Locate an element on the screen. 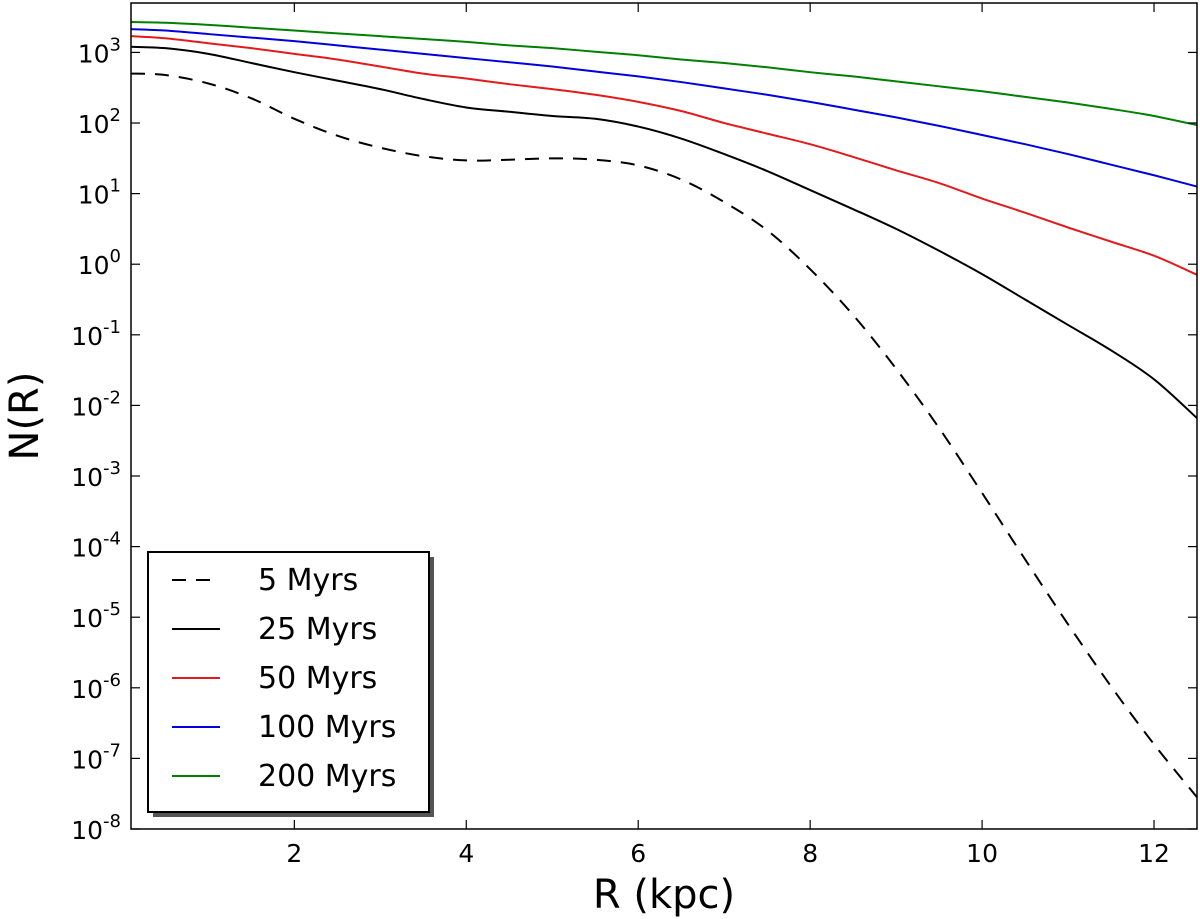  y-axis-label: N(R) is located at coordinates (25, 416).